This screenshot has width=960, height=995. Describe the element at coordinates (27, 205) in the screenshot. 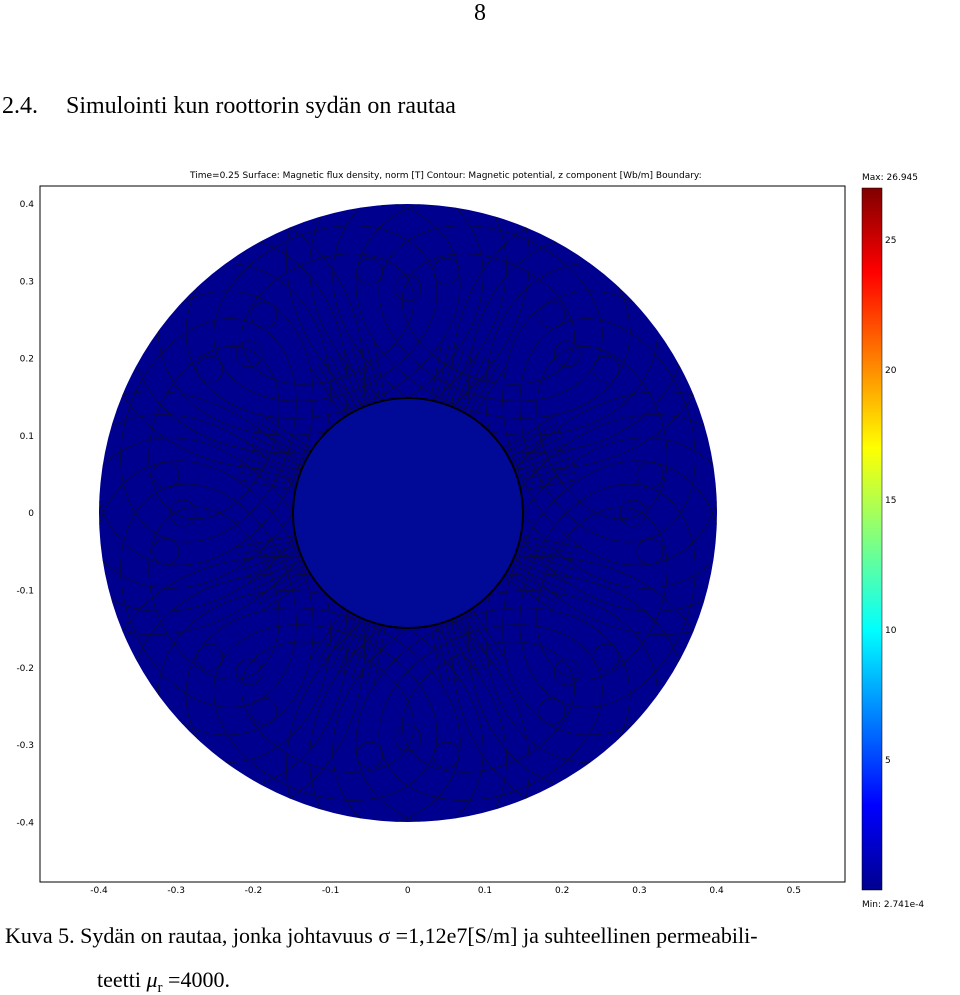

I see `y-tick-label: 0.4` at that location.